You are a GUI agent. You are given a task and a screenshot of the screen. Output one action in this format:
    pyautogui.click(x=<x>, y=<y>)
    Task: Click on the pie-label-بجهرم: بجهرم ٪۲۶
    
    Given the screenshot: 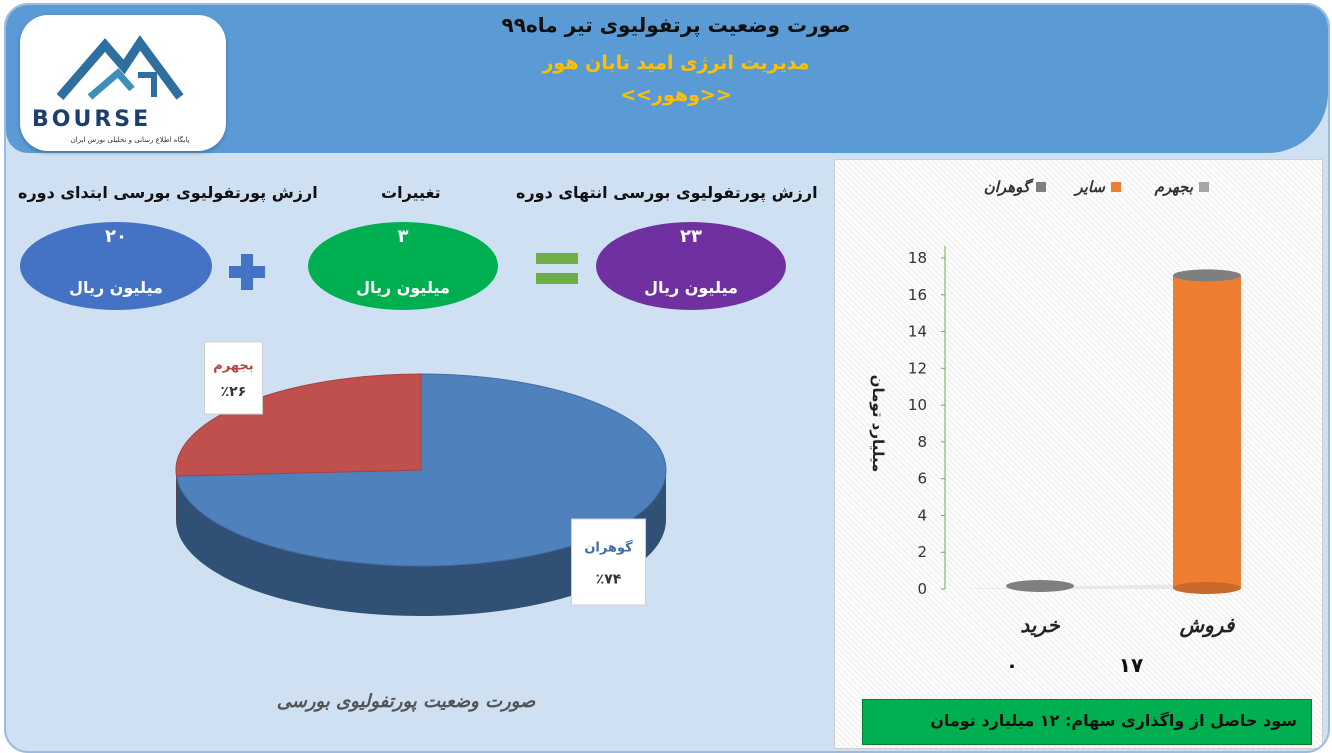 What is the action you would take?
    pyautogui.click(x=233, y=378)
    